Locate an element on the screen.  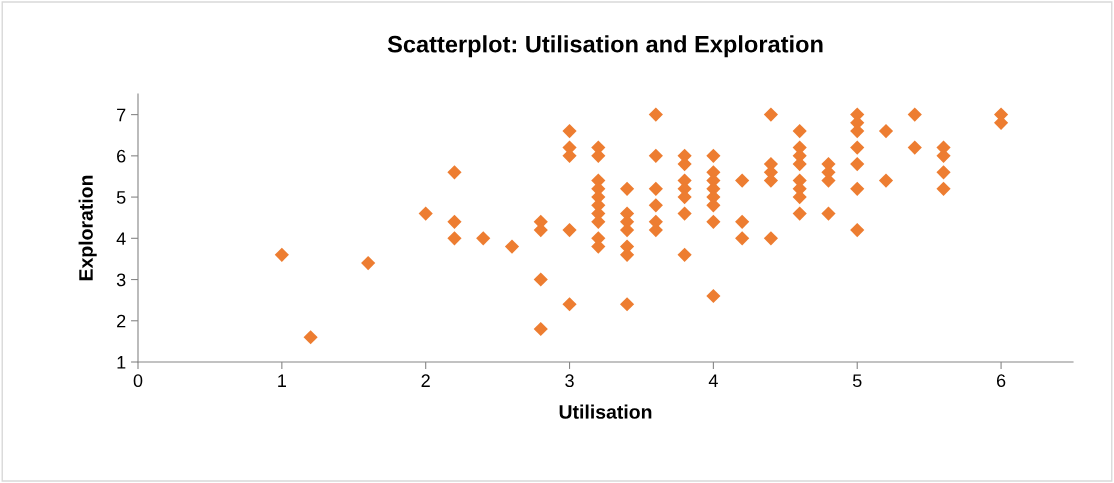
x-tick-label: 6 is located at coordinates (1001, 381).